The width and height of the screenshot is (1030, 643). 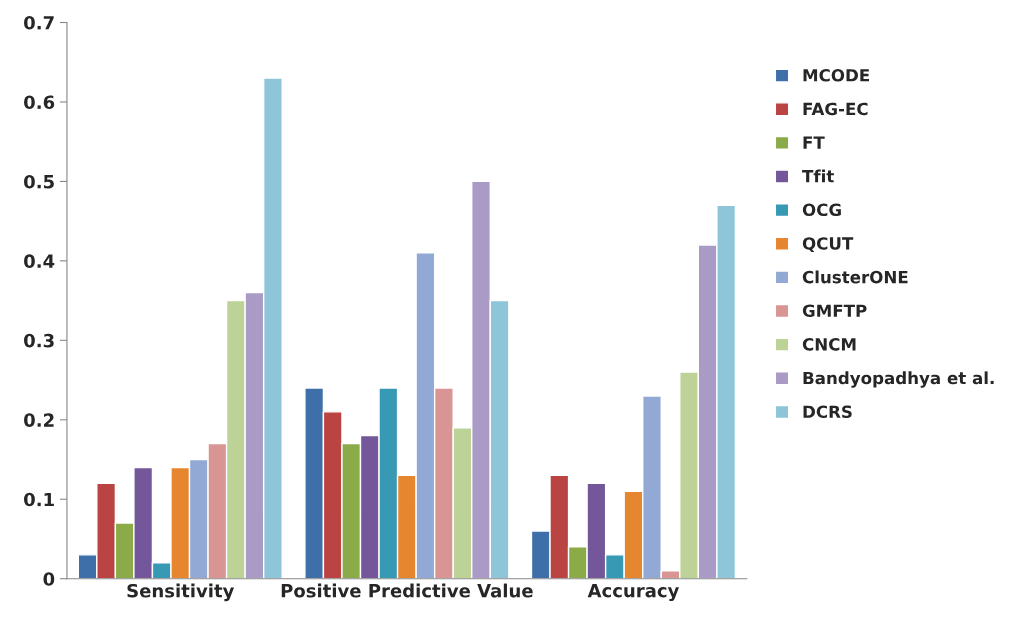 What do you see at coordinates (855, 277) in the screenshot?
I see `legend-label: ClusterONE` at bounding box center [855, 277].